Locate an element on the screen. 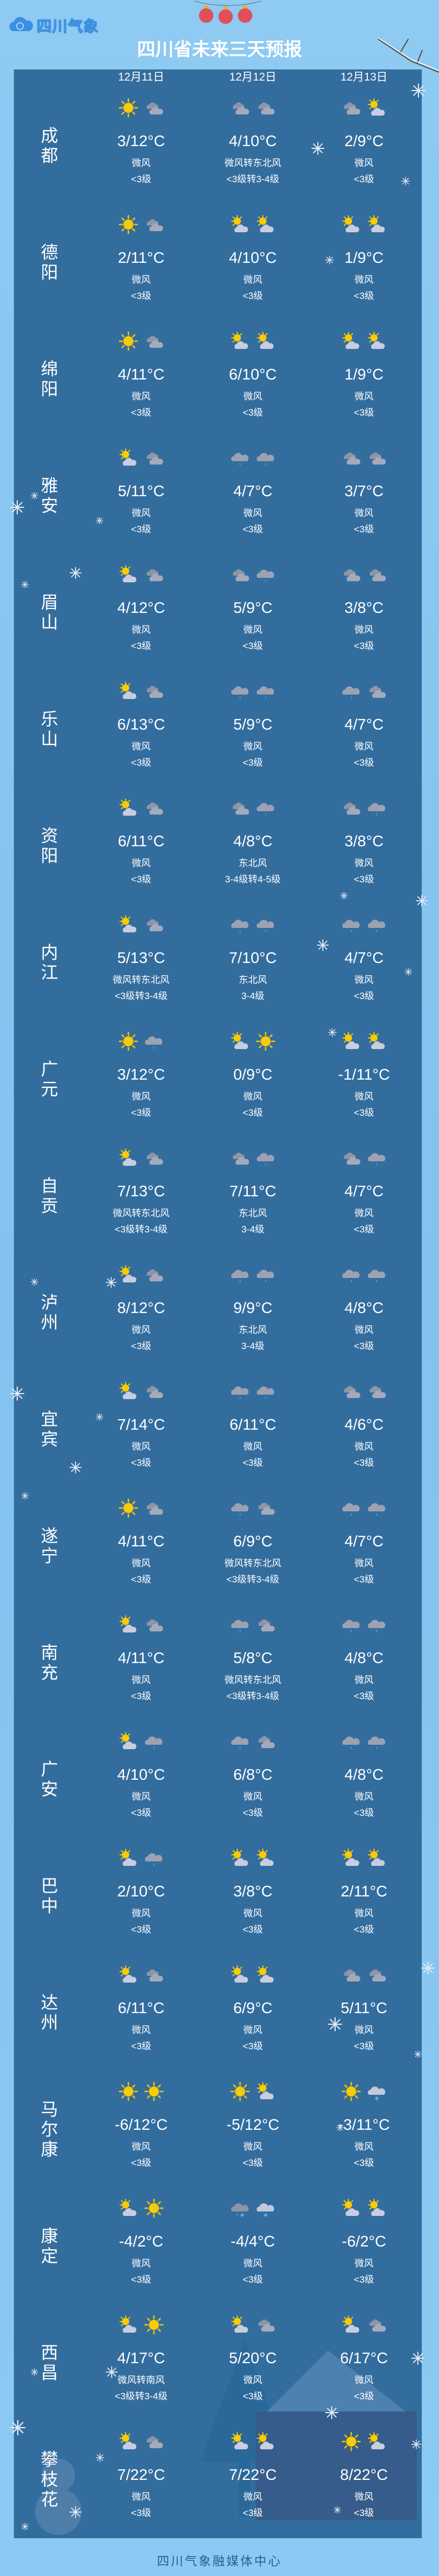 This screenshot has height=2576, width=439. forecast-cell: 6/11°C 微风 <3级 is located at coordinates (141, 2005).